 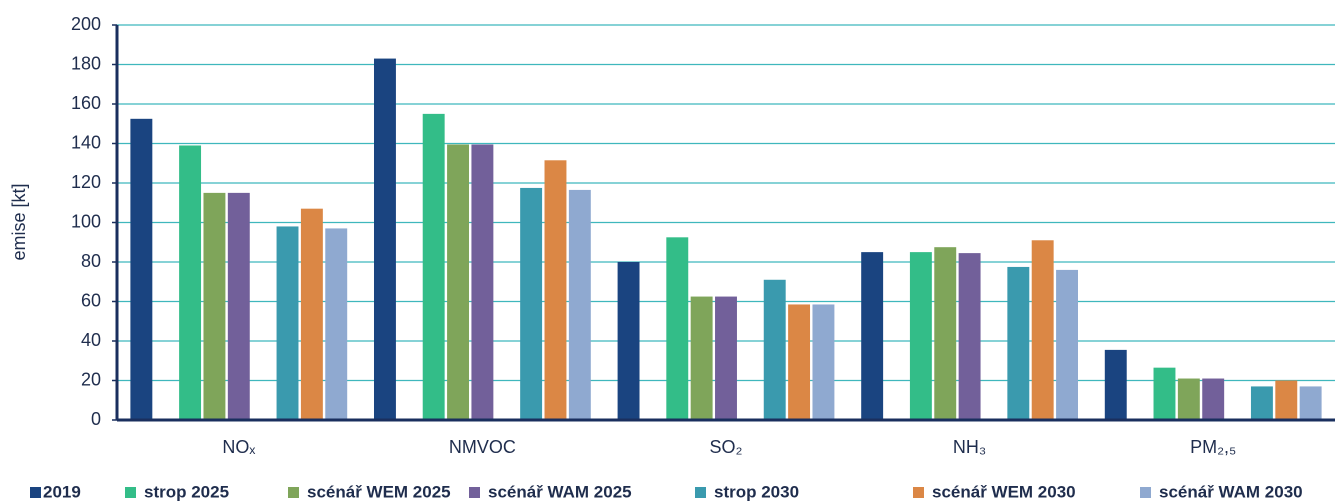 What do you see at coordinates (91, 340) in the screenshot?
I see `y-tick-label: 40` at bounding box center [91, 340].